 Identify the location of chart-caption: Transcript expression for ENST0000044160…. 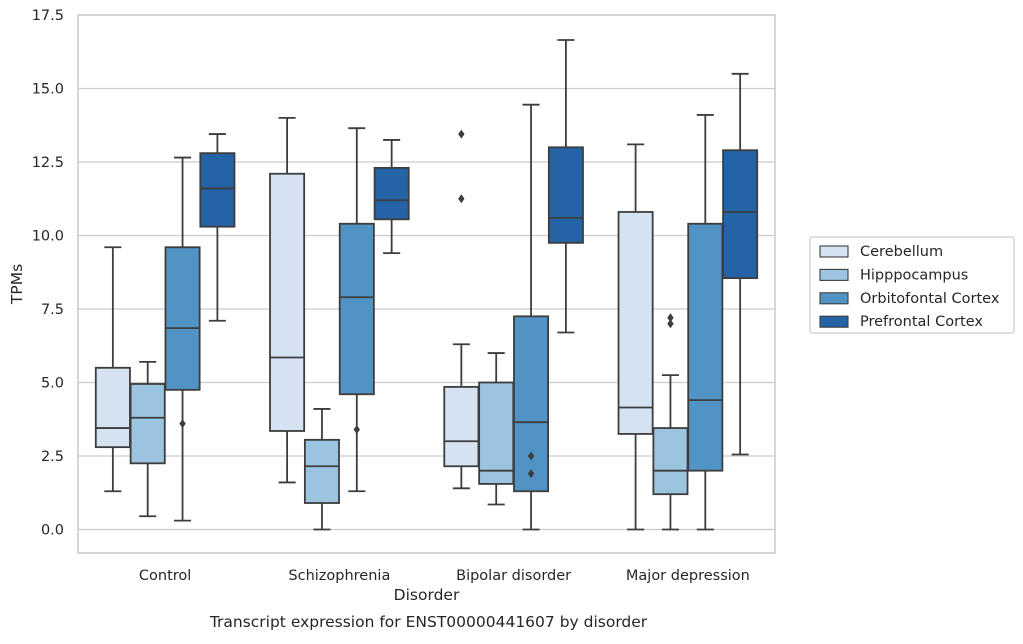
(428, 622).